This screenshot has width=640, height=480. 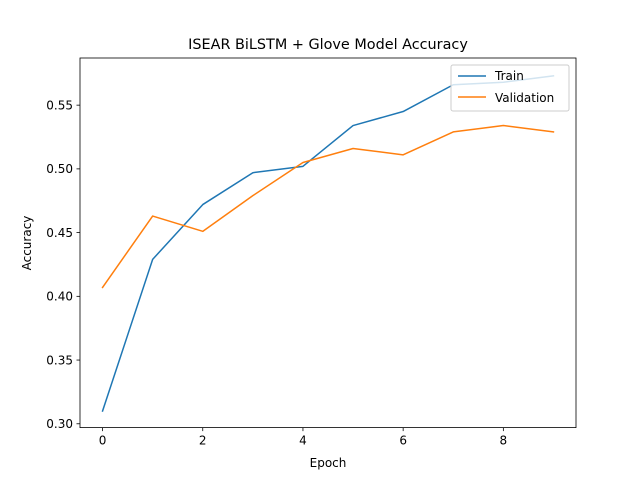 I want to click on legend-label-validation: Validation, so click(x=524, y=98).